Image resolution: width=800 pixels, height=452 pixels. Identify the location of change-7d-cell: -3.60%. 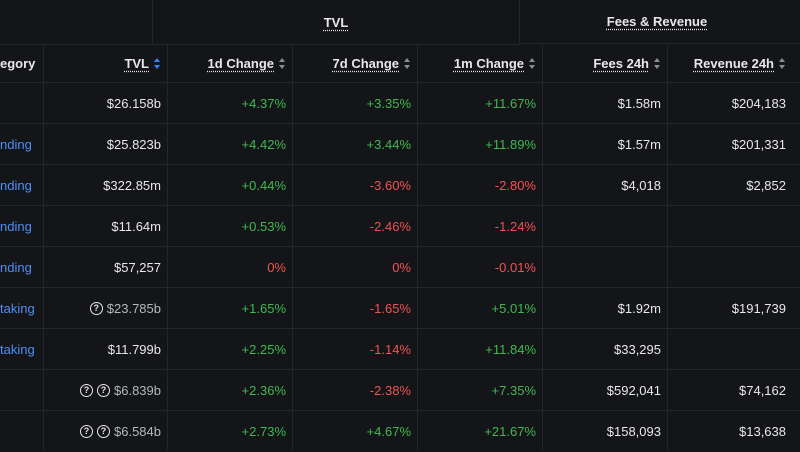
(355, 185).